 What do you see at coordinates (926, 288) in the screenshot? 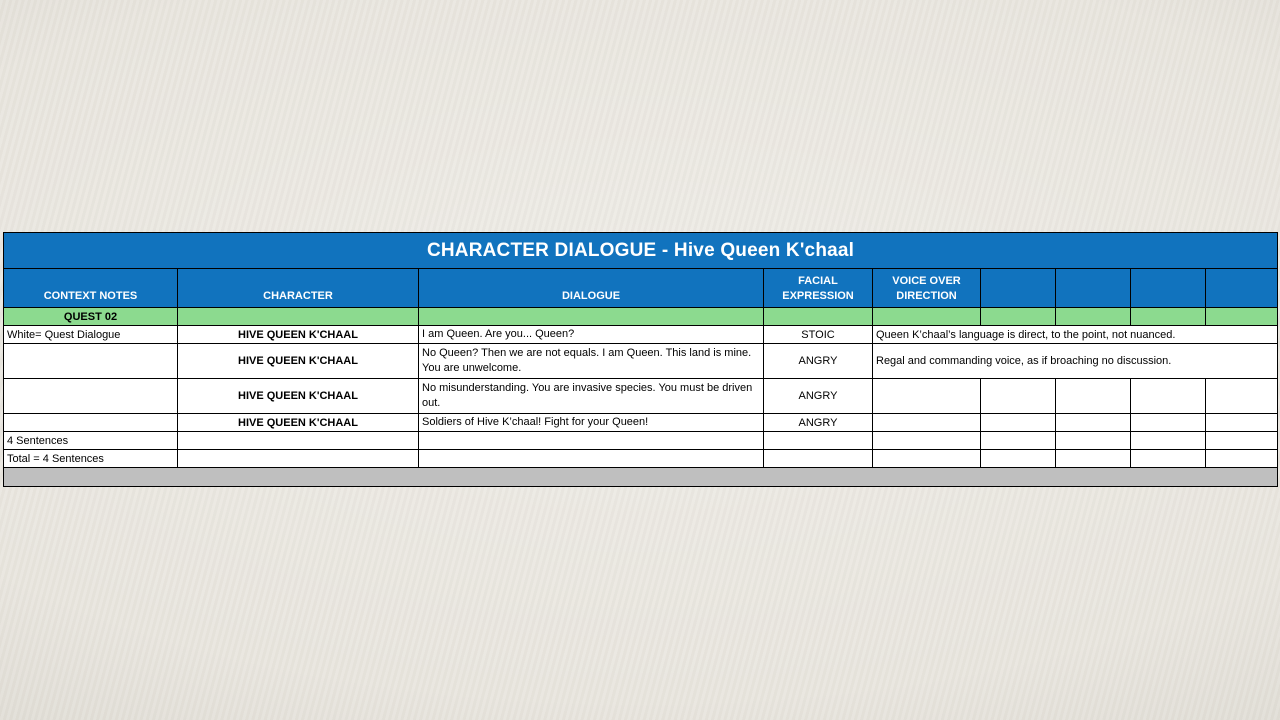
I see `col-header-voice-over-direction: VOICE OVER DIRECTION` at bounding box center [926, 288].